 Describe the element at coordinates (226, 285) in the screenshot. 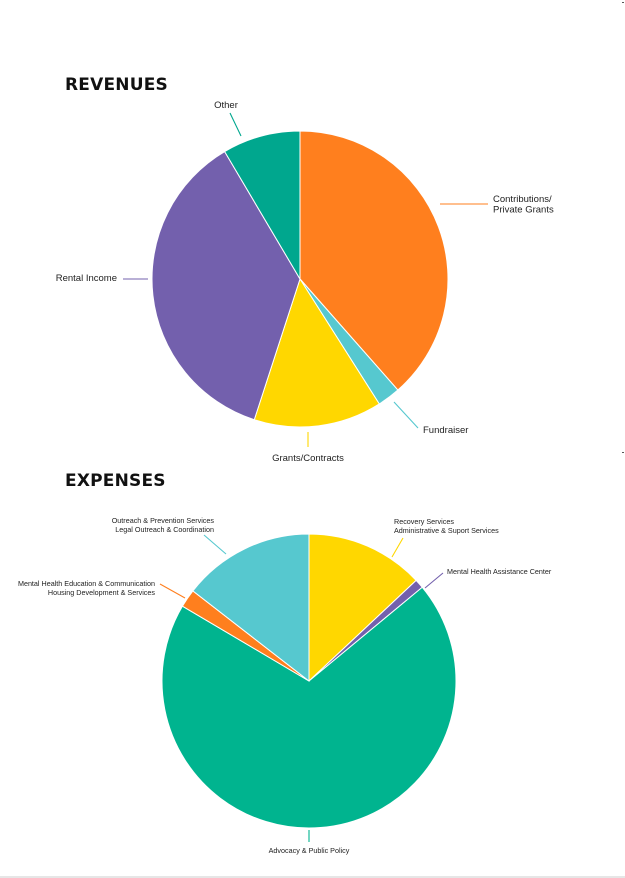

I see `rental-income-slice` at that location.